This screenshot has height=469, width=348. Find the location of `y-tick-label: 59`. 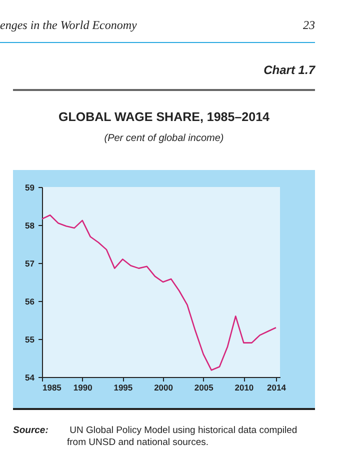

y-tick-label: 59 is located at coordinates (30, 187).